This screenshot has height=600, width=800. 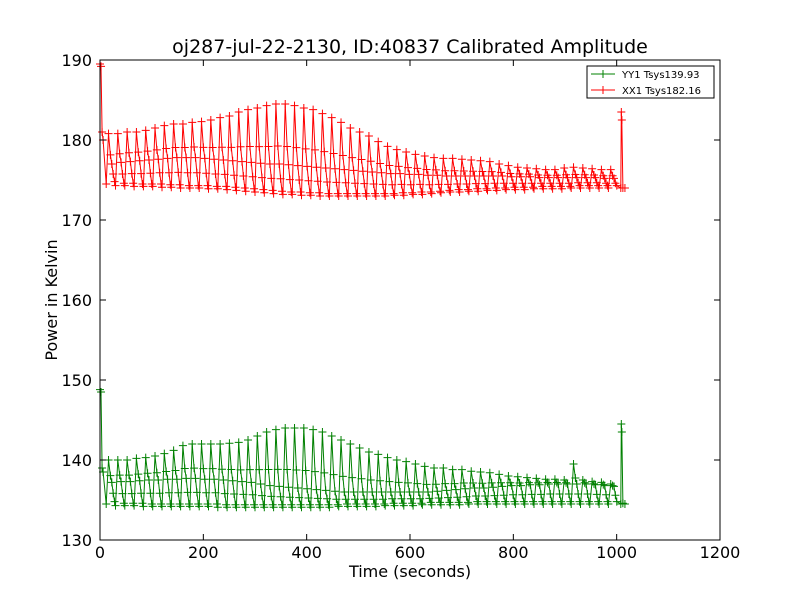 I want to click on legend-marker-xx1, so click(x=603, y=90).